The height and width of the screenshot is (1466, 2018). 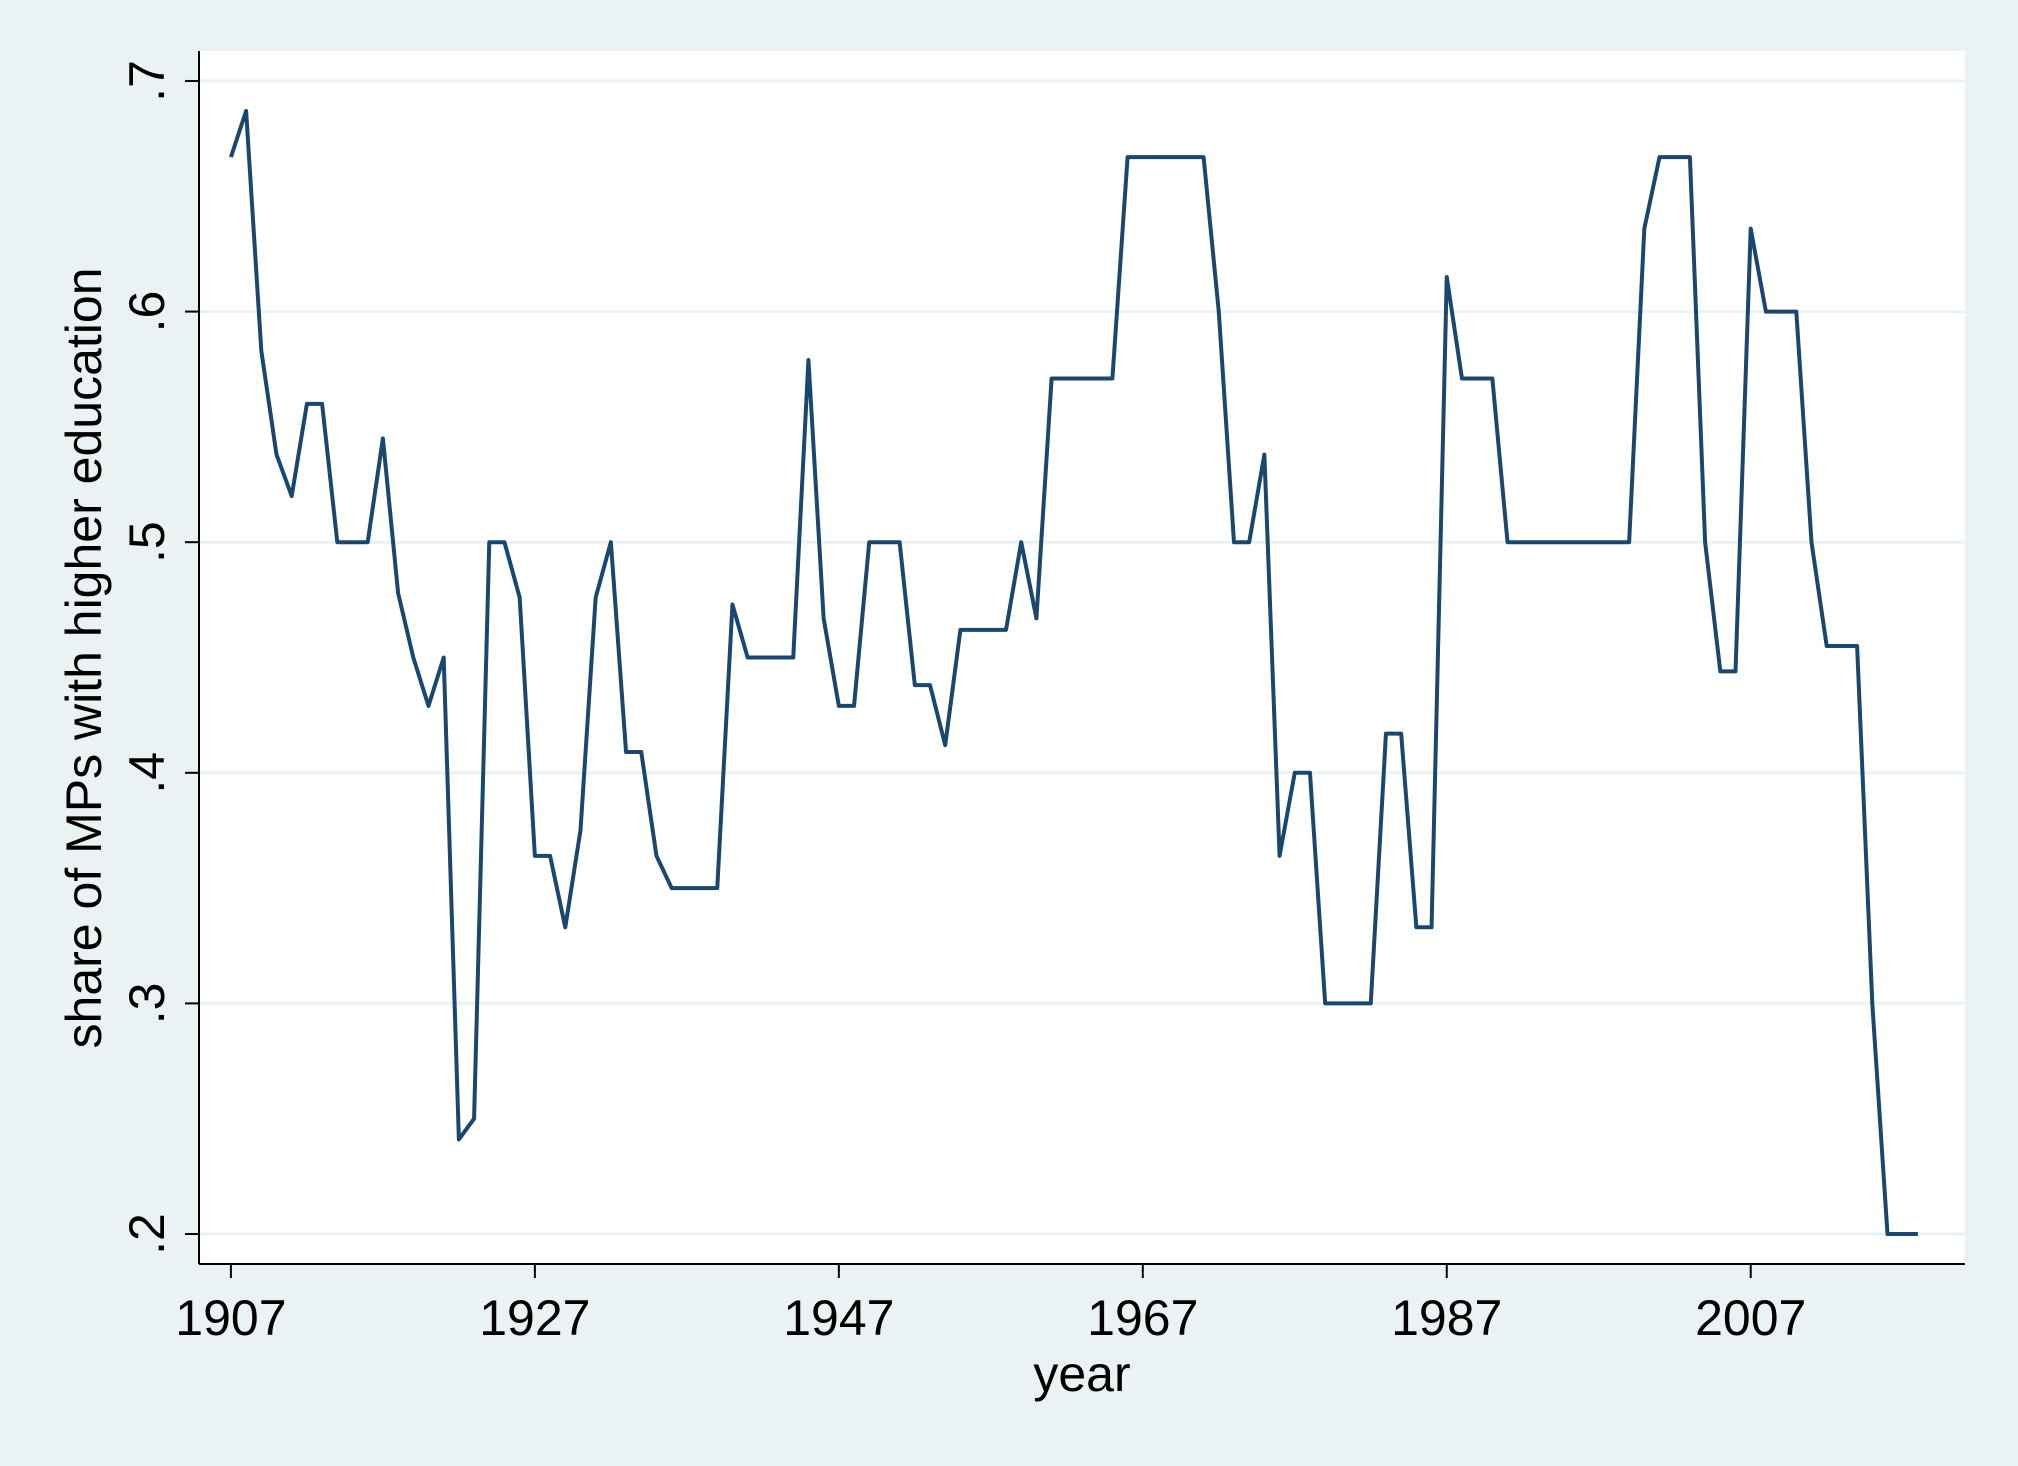 I want to click on y-tick-label: .7, so click(x=147, y=81).